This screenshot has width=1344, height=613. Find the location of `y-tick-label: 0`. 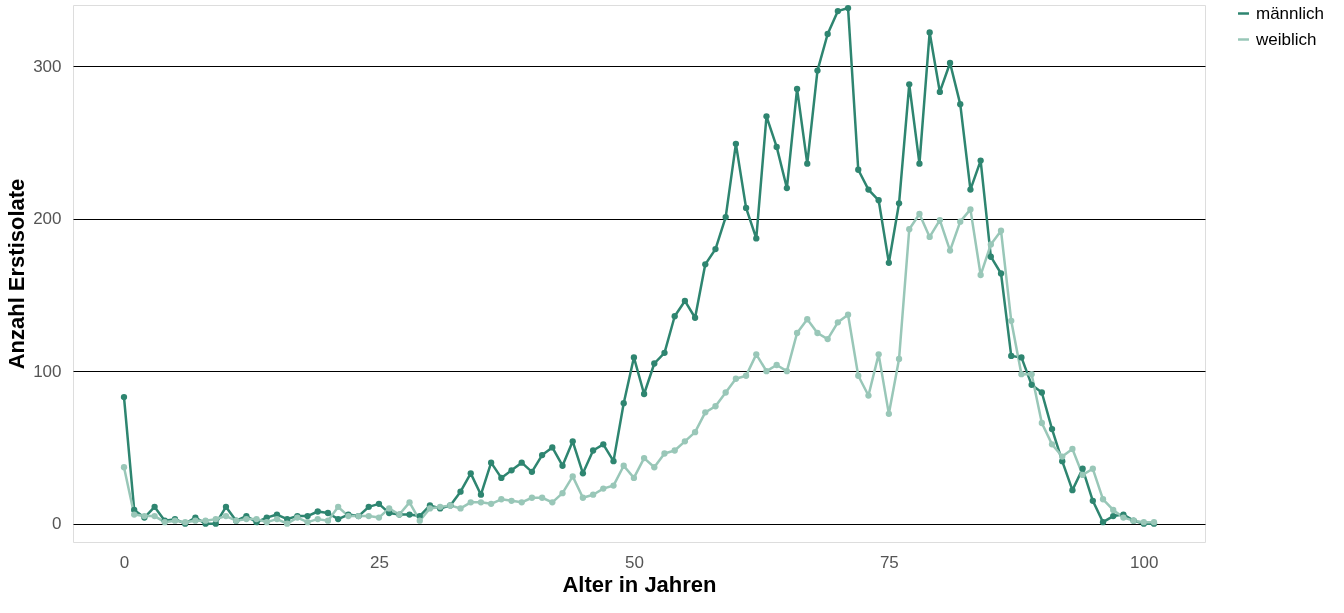

y-tick-label: 0 is located at coordinates (57, 524).